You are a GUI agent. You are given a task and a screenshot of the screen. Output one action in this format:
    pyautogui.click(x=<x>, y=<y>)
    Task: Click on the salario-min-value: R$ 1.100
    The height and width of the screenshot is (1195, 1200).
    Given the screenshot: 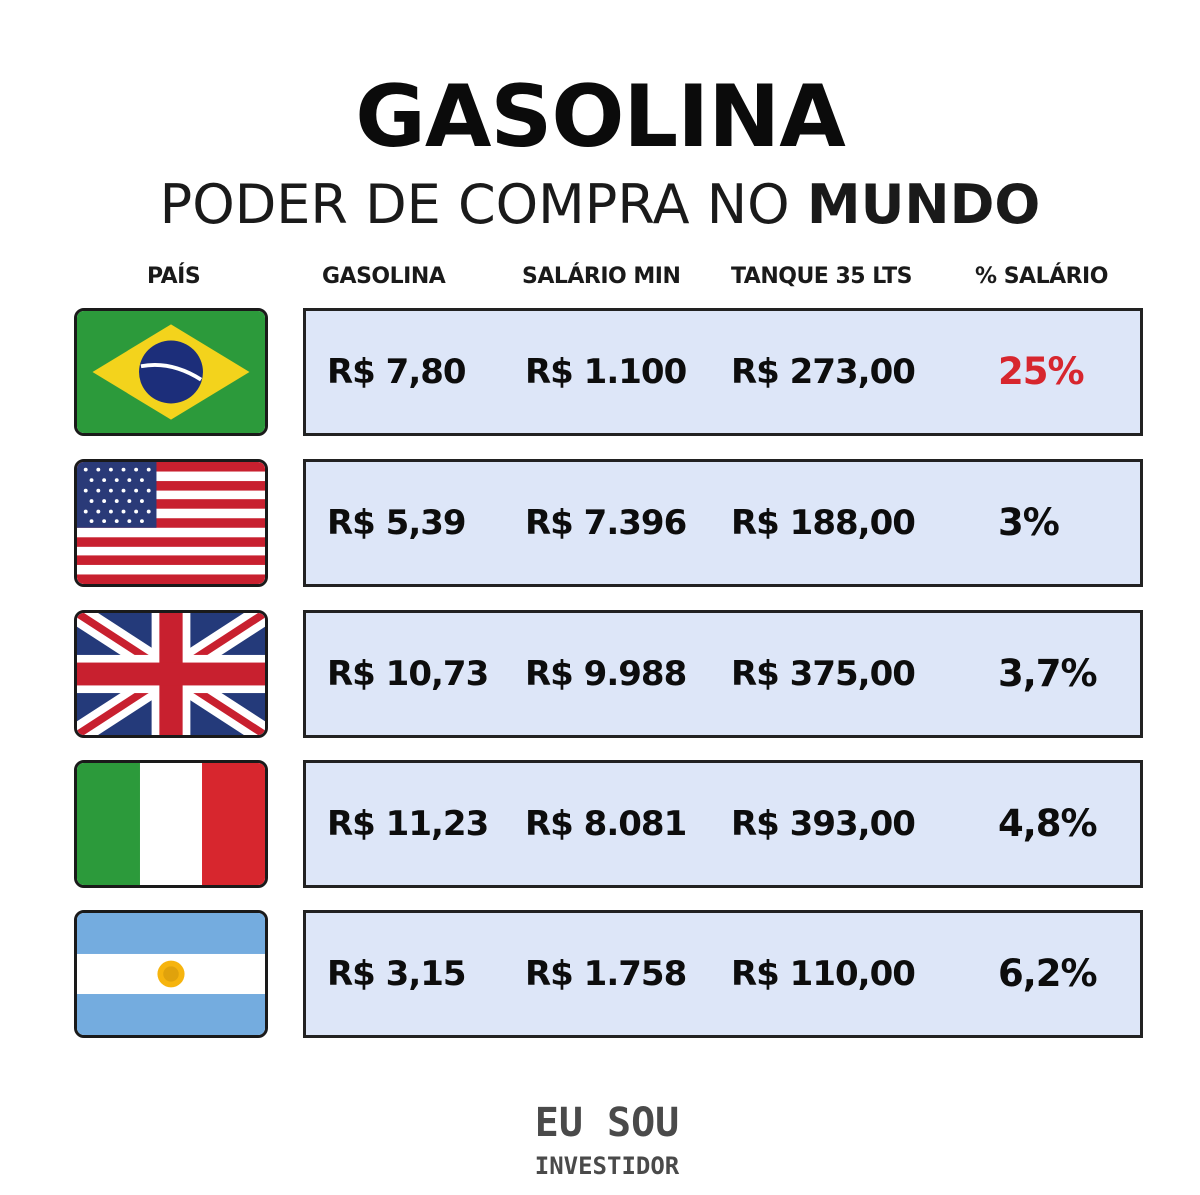 What is the action you would take?
    pyautogui.click(x=606, y=372)
    